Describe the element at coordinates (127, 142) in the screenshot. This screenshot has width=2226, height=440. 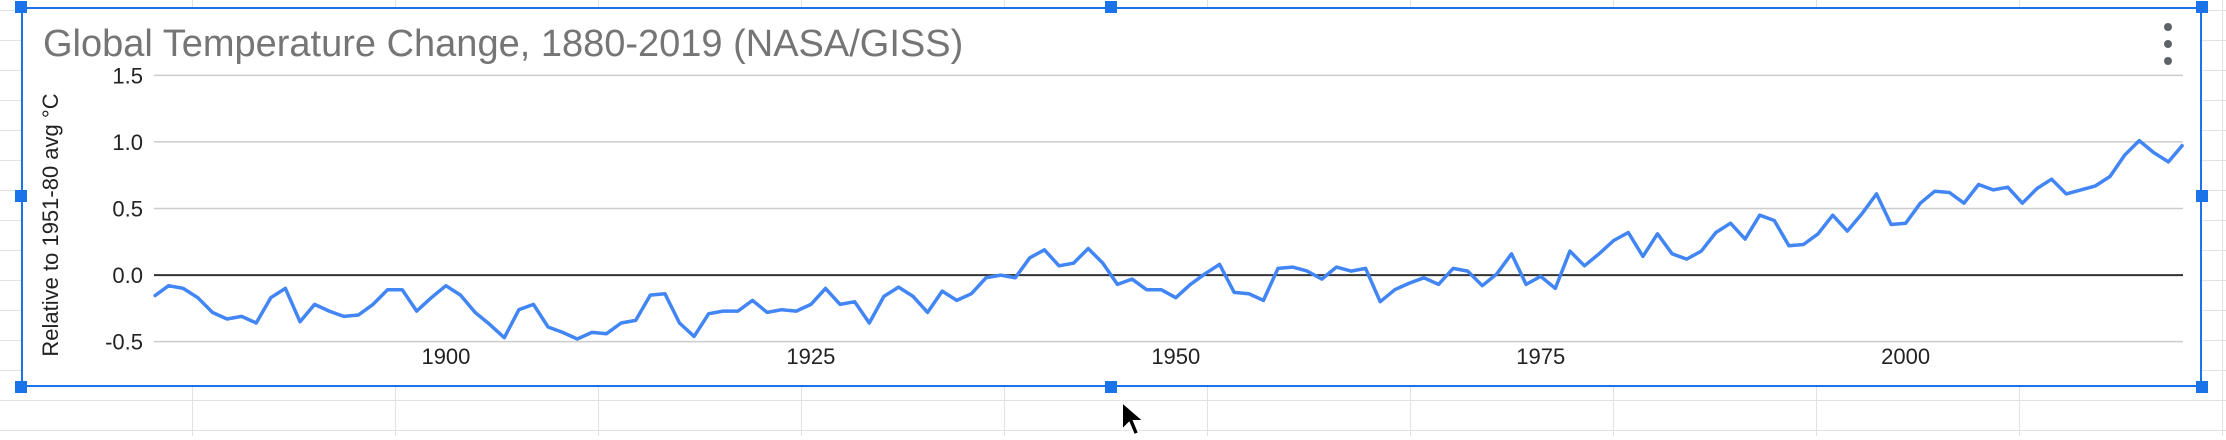
I see `y-tick-label: 1.0` at that location.